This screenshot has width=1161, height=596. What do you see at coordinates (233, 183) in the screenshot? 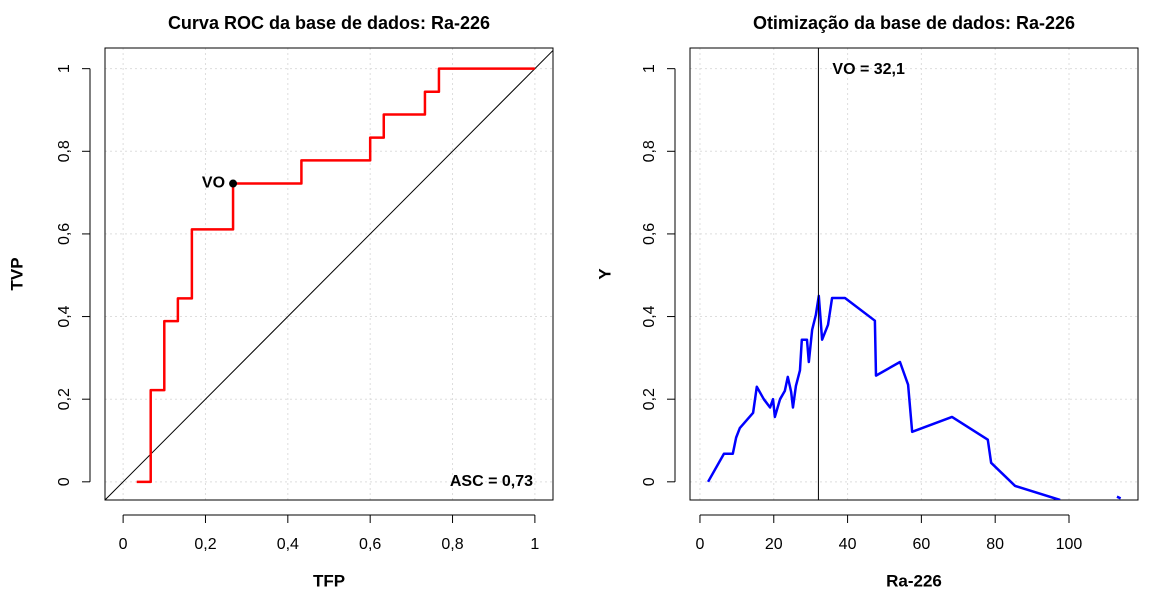
I see `optimal-point` at bounding box center [233, 183].